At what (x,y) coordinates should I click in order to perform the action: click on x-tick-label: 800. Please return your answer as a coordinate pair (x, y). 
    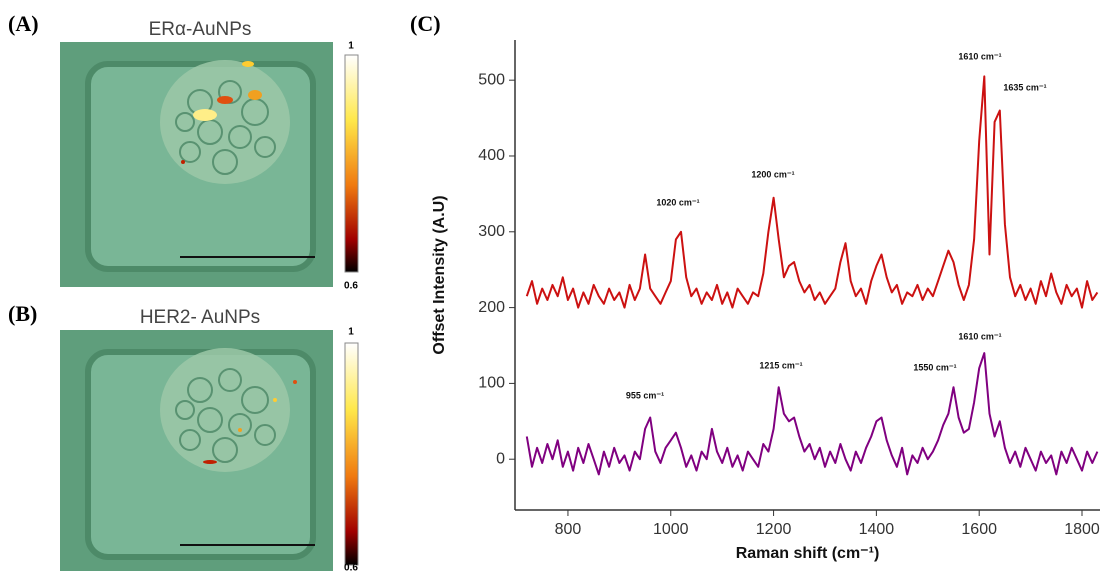
    Looking at the image, I should click on (568, 529).